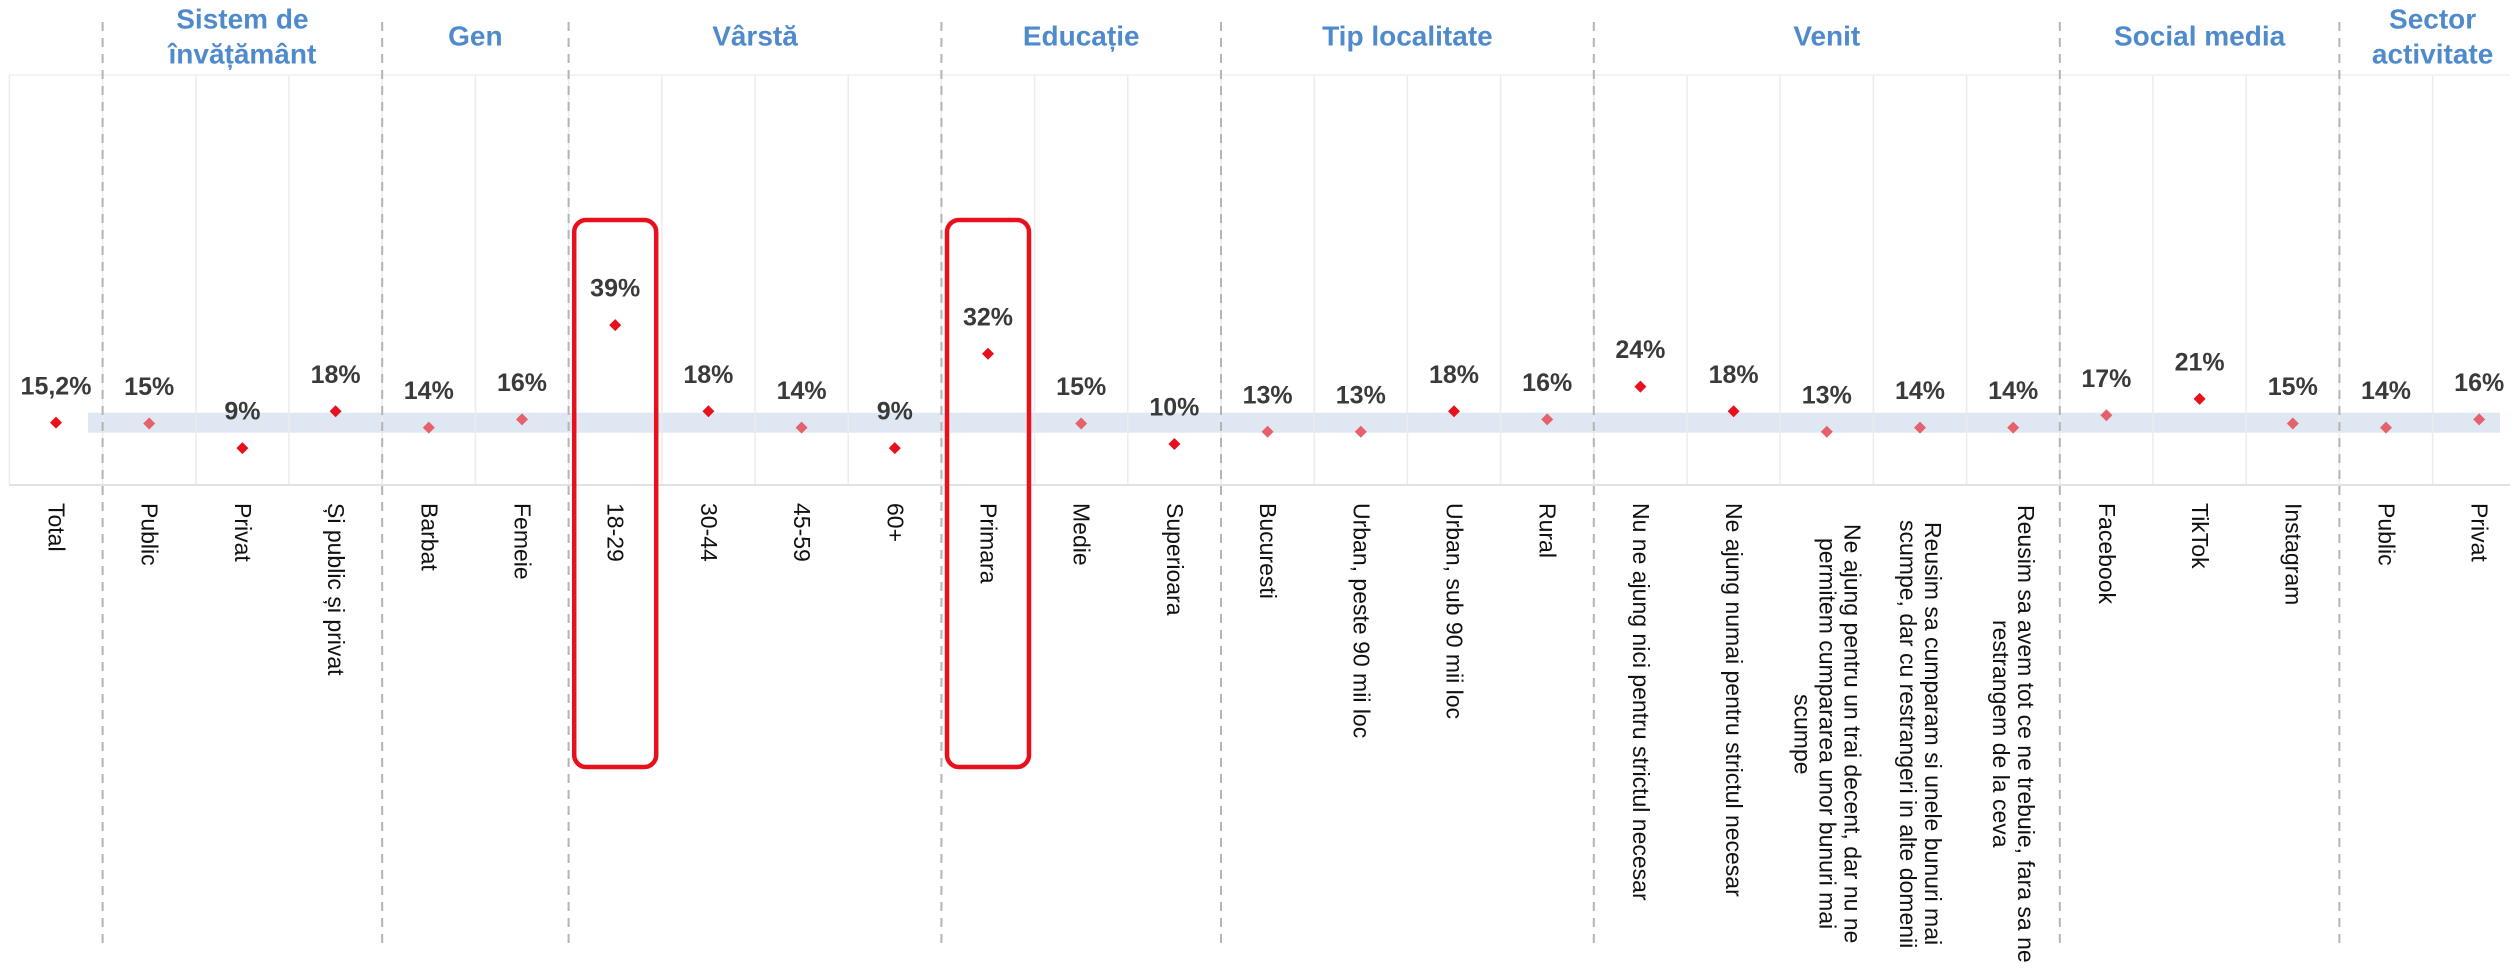 This screenshot has height=977, width=2519. Describe the element at coordinates (802, 532) in the screenshot. I see `category-label: 45-59` at that location.